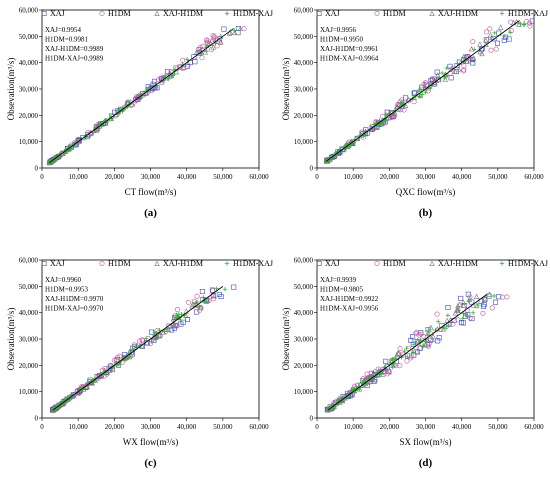  I want to click on x-axis-label: SX flow(m³/s), so click(426, 442).